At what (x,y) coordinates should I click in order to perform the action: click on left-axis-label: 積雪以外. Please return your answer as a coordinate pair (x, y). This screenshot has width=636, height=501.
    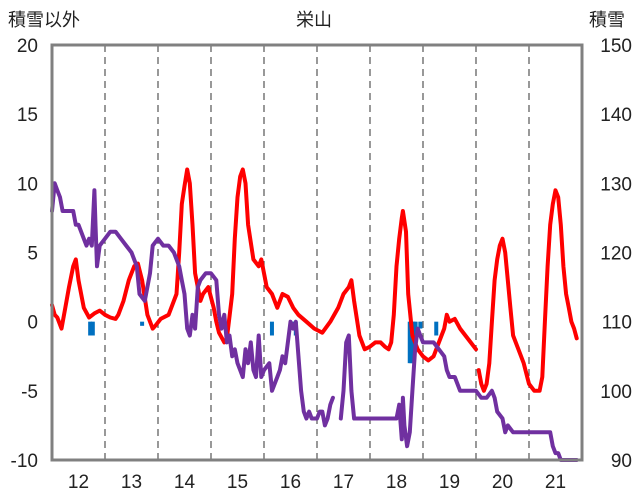
    Looking at the image, I should click on (44, 20).